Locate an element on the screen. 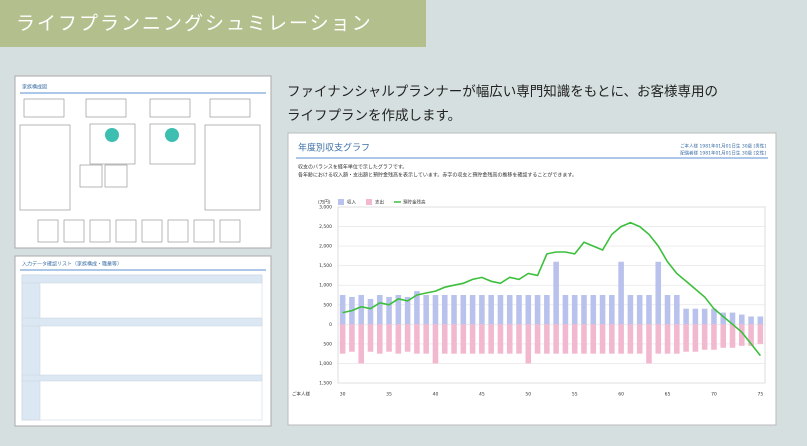 The image size is (807, 446). x-tick-label: 70 is located at coordinates (714, 395).